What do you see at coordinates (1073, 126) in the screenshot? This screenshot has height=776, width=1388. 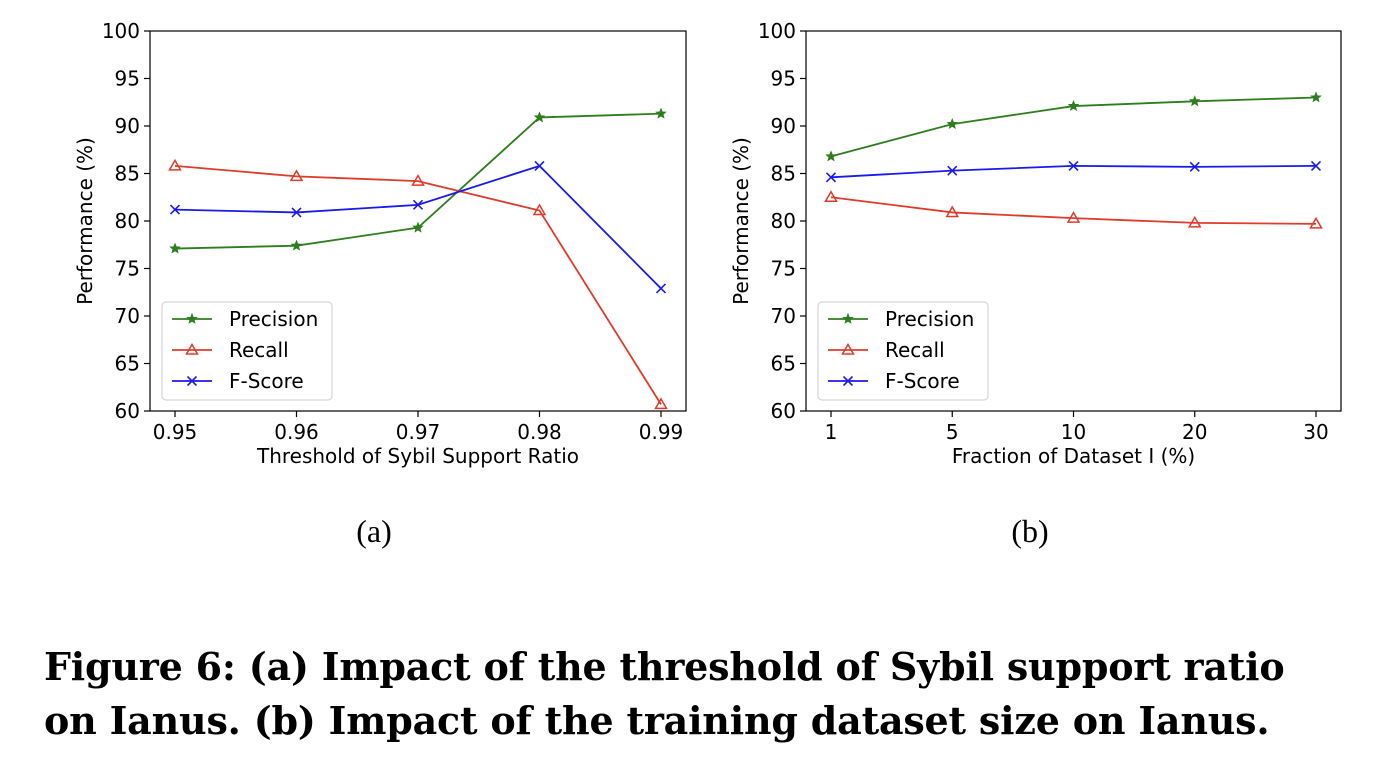 I see `chart-b-series-precision` at bounding box center [1073, 126].